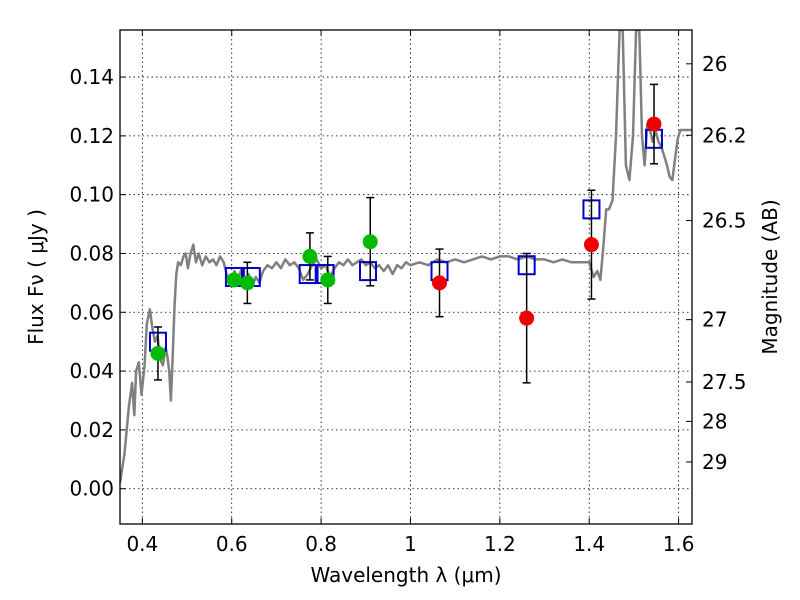 The width and height of the screenshot is (800, 600). Describe the element at coordinates (724, 221) in the screenshot. I see `right-tick-label: 26.5` at that location.